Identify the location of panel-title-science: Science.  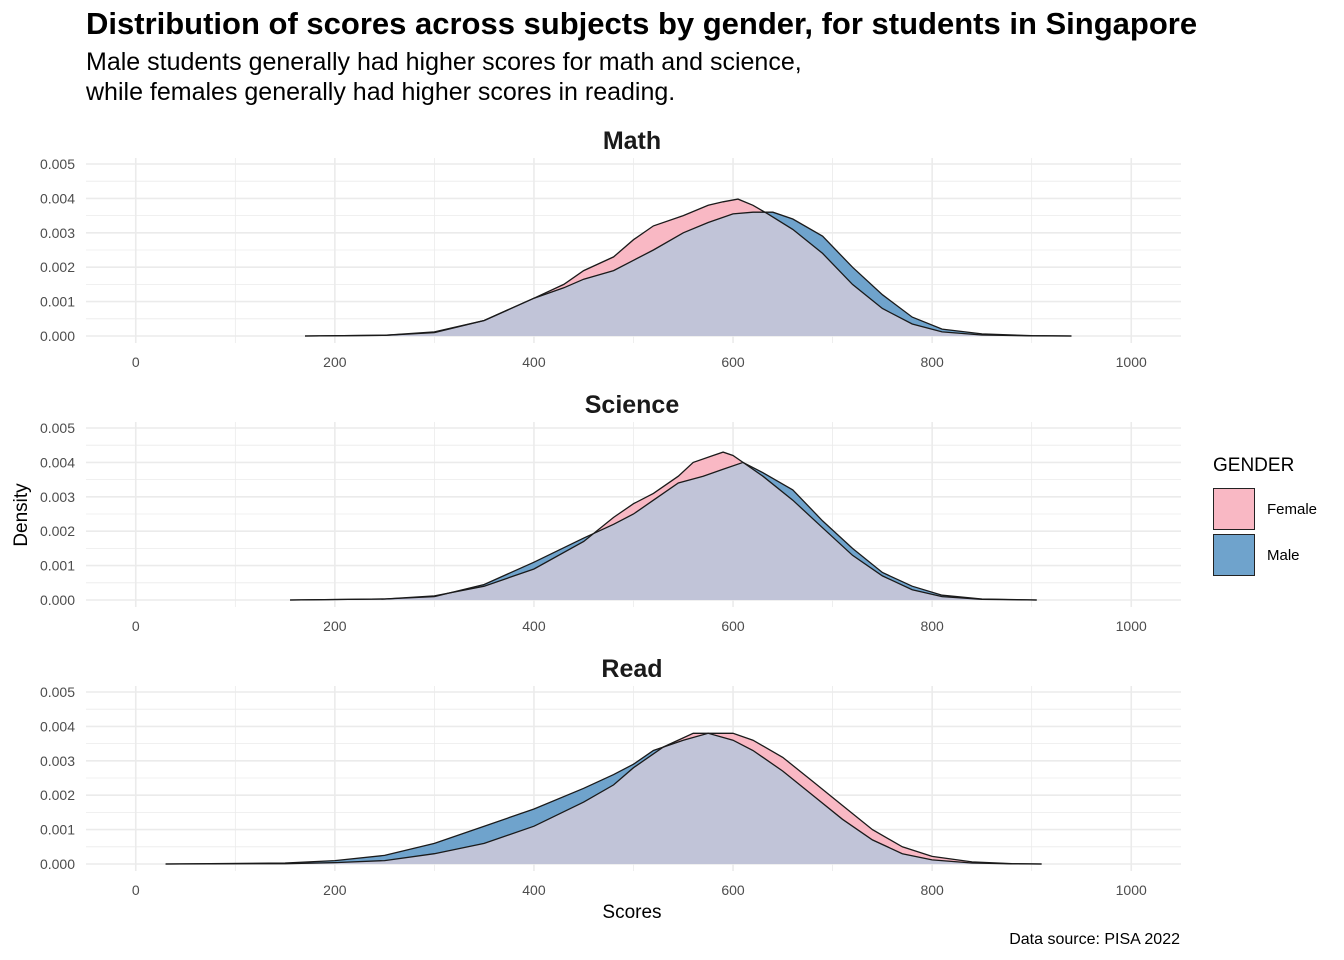
(632, 405).